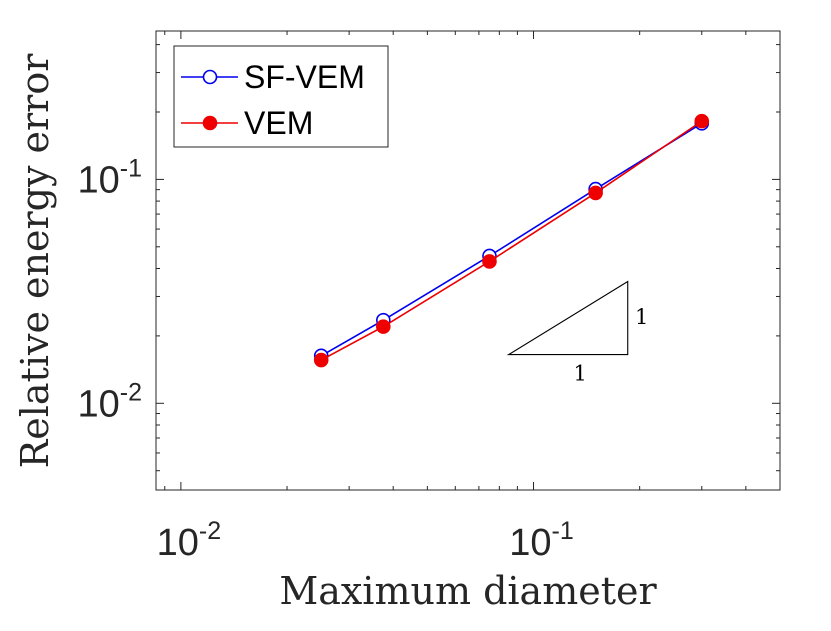  Describe the element at coordinates (189, 540) in the screenshot. I see `x-tick-label: 10⁻²` at that location.